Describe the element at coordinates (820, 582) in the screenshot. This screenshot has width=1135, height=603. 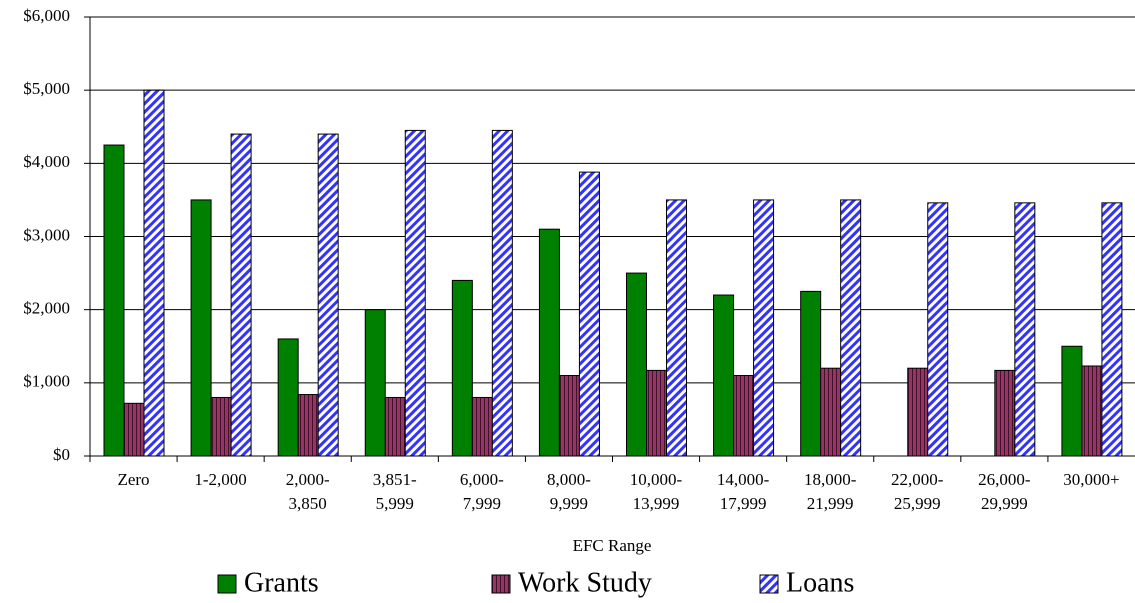
I see `legend-label: Loans` at that location.